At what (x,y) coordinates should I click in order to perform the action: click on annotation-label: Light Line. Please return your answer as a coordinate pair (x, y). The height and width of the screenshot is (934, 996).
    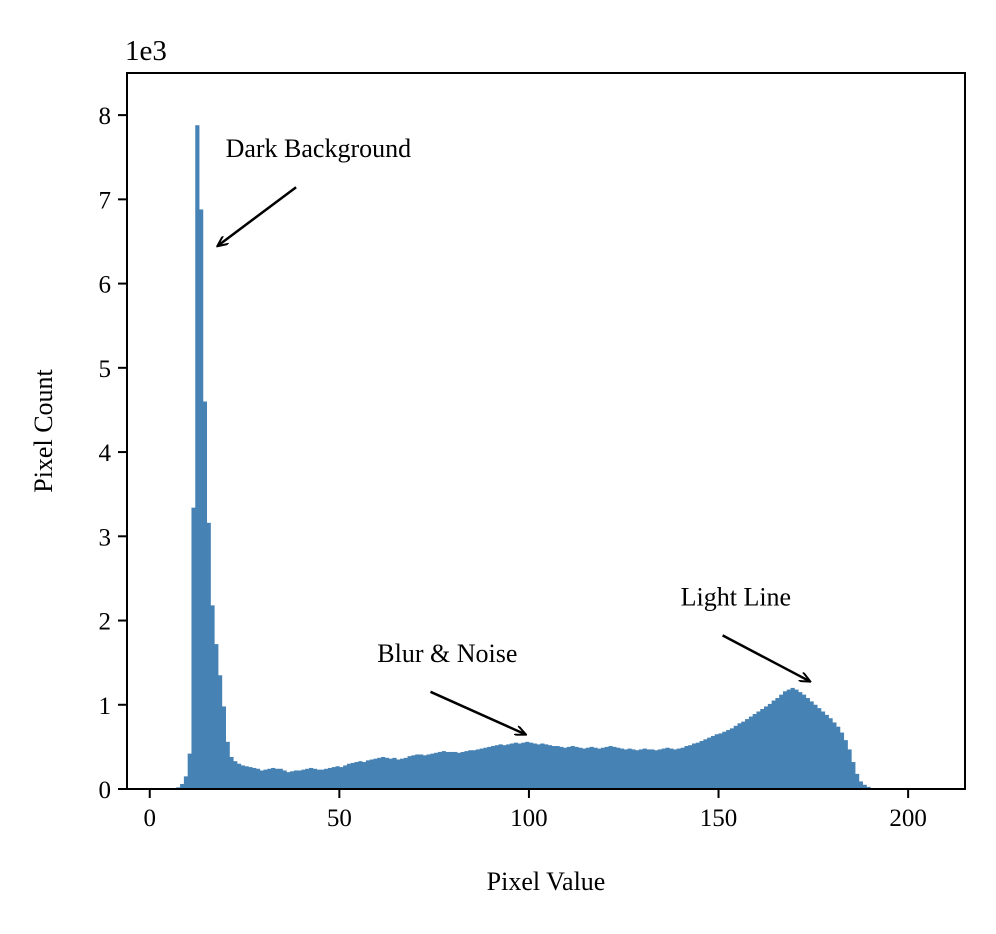
    Looking at the image, I should click on (736, 596).